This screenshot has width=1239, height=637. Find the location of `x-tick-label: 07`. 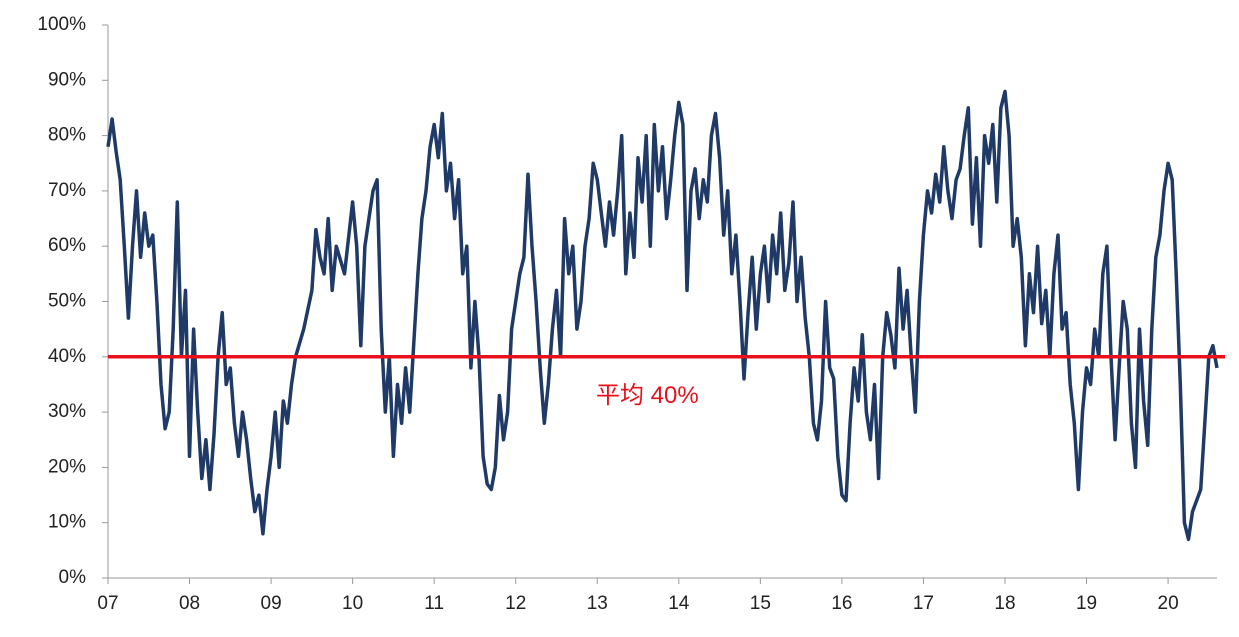

x-tick-label: 07 is located at coordinates (107, 603).